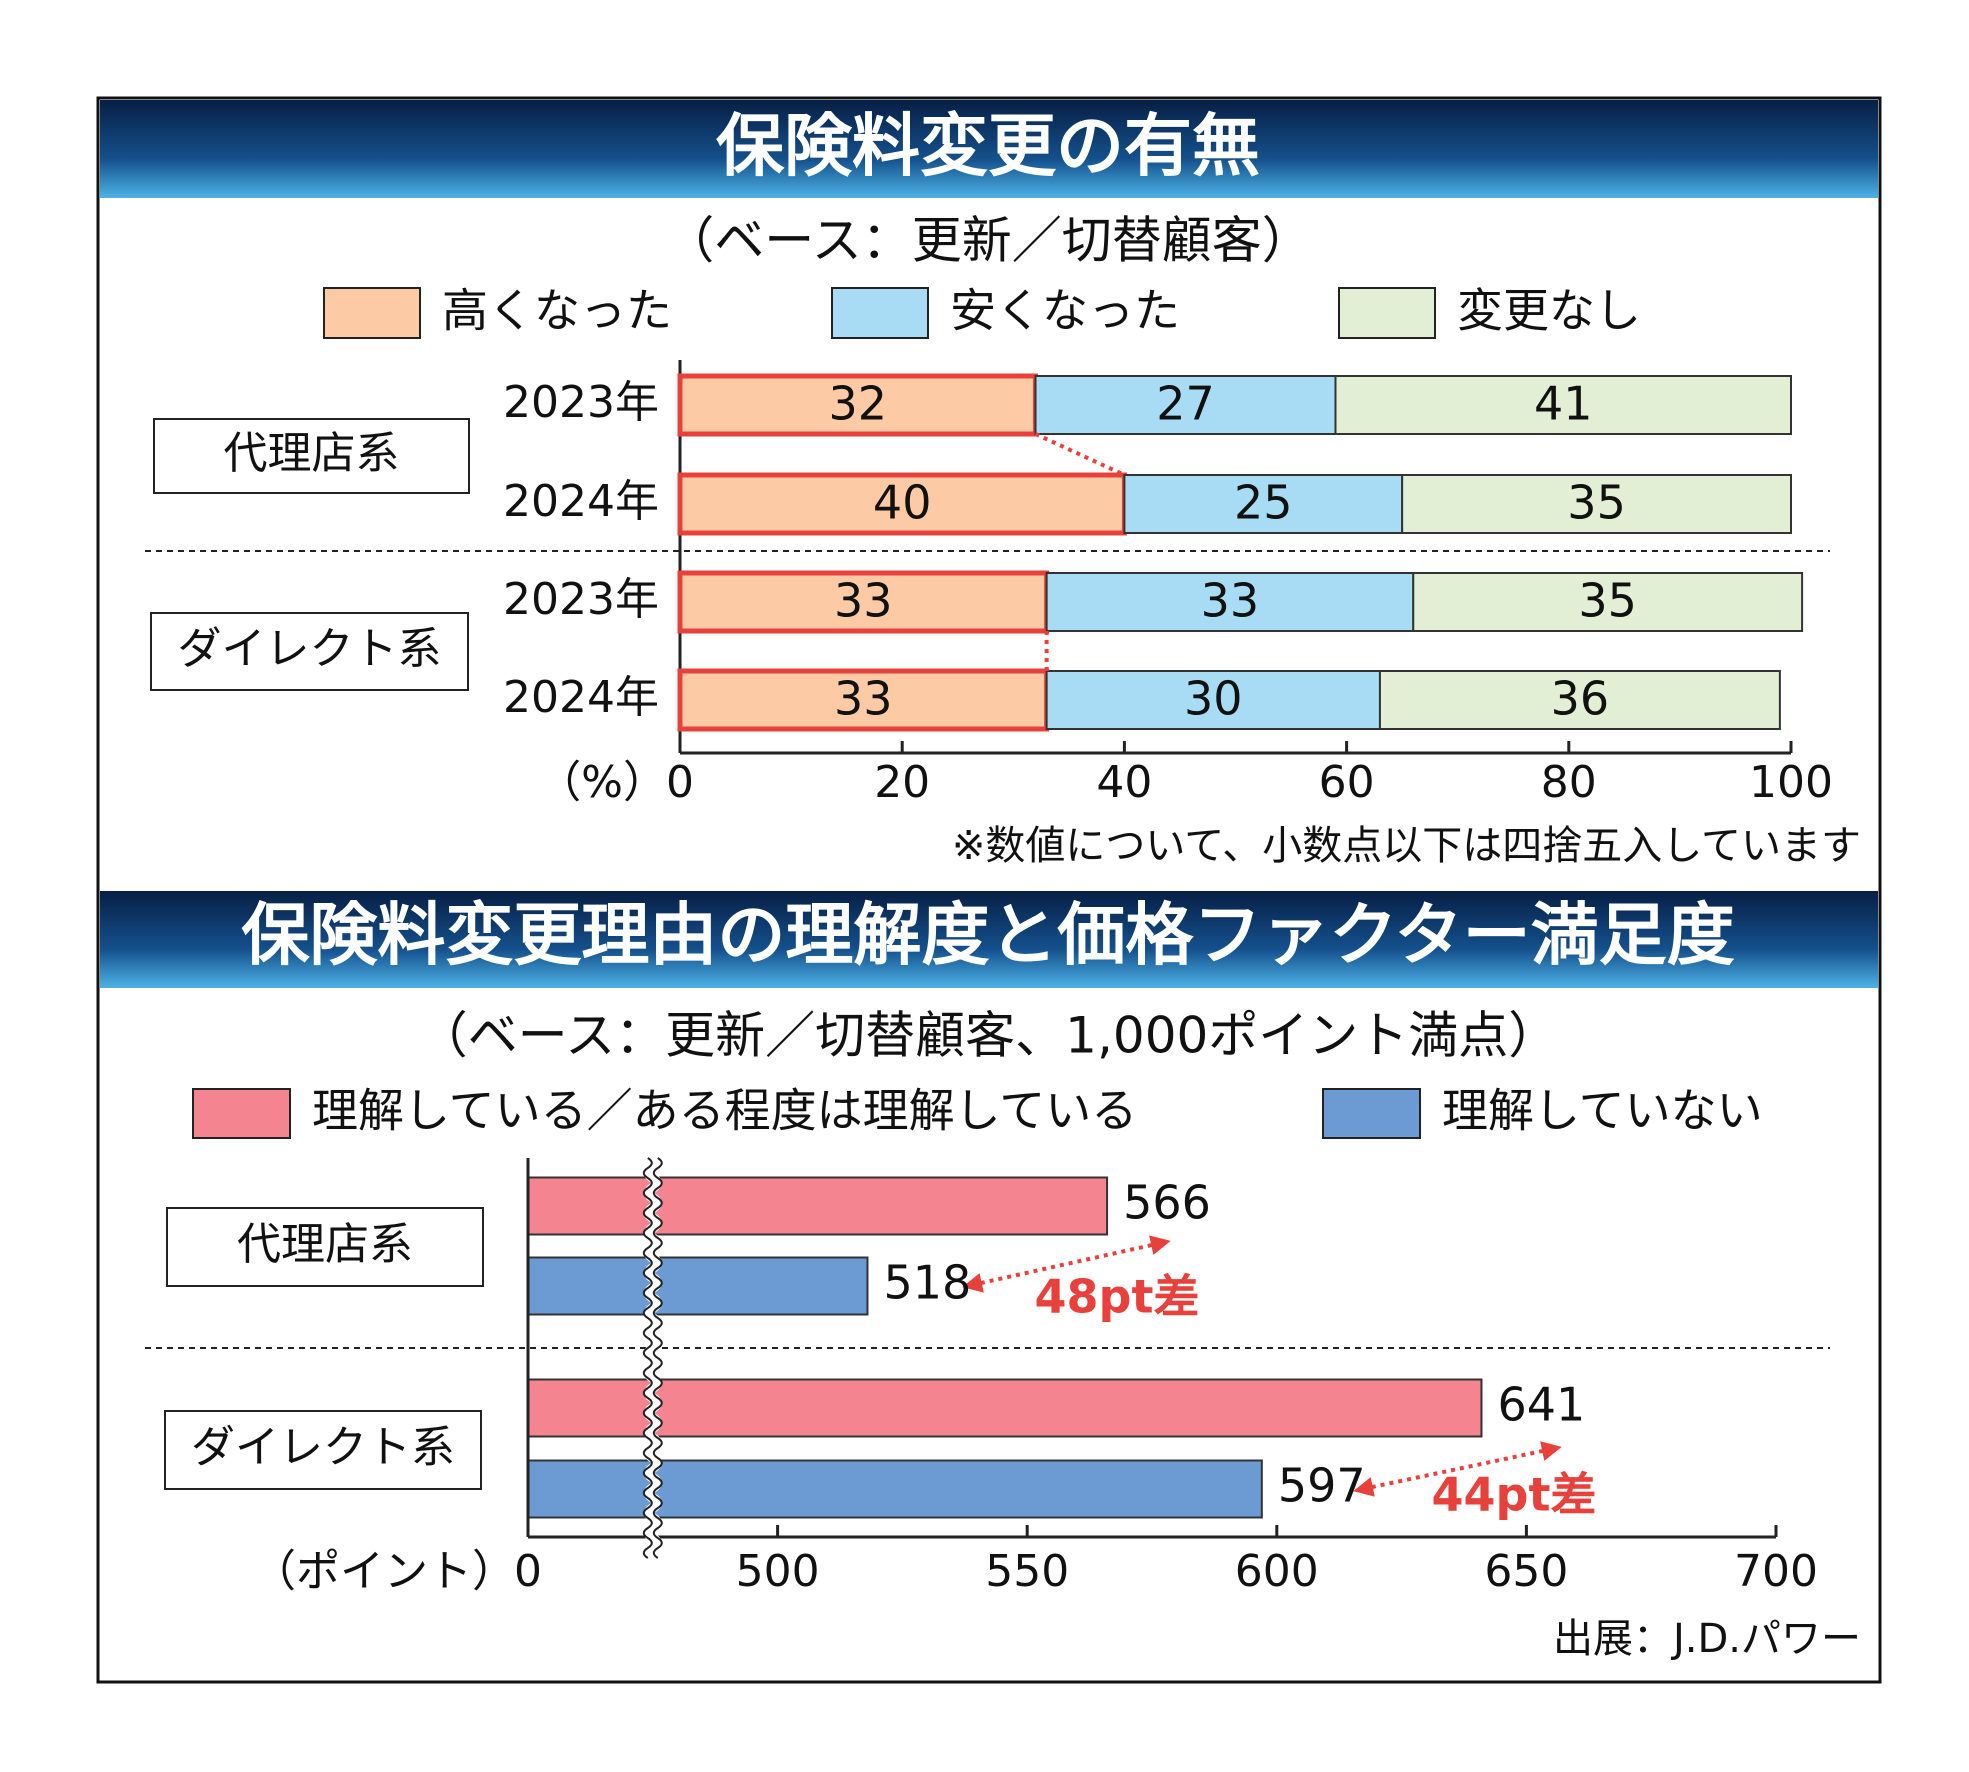 The height and width of the screenshot is (1772, 1969). I want to click on chart-title: 保険料変更理由の理解度と価格ファクター満足度, so click(987, 936).